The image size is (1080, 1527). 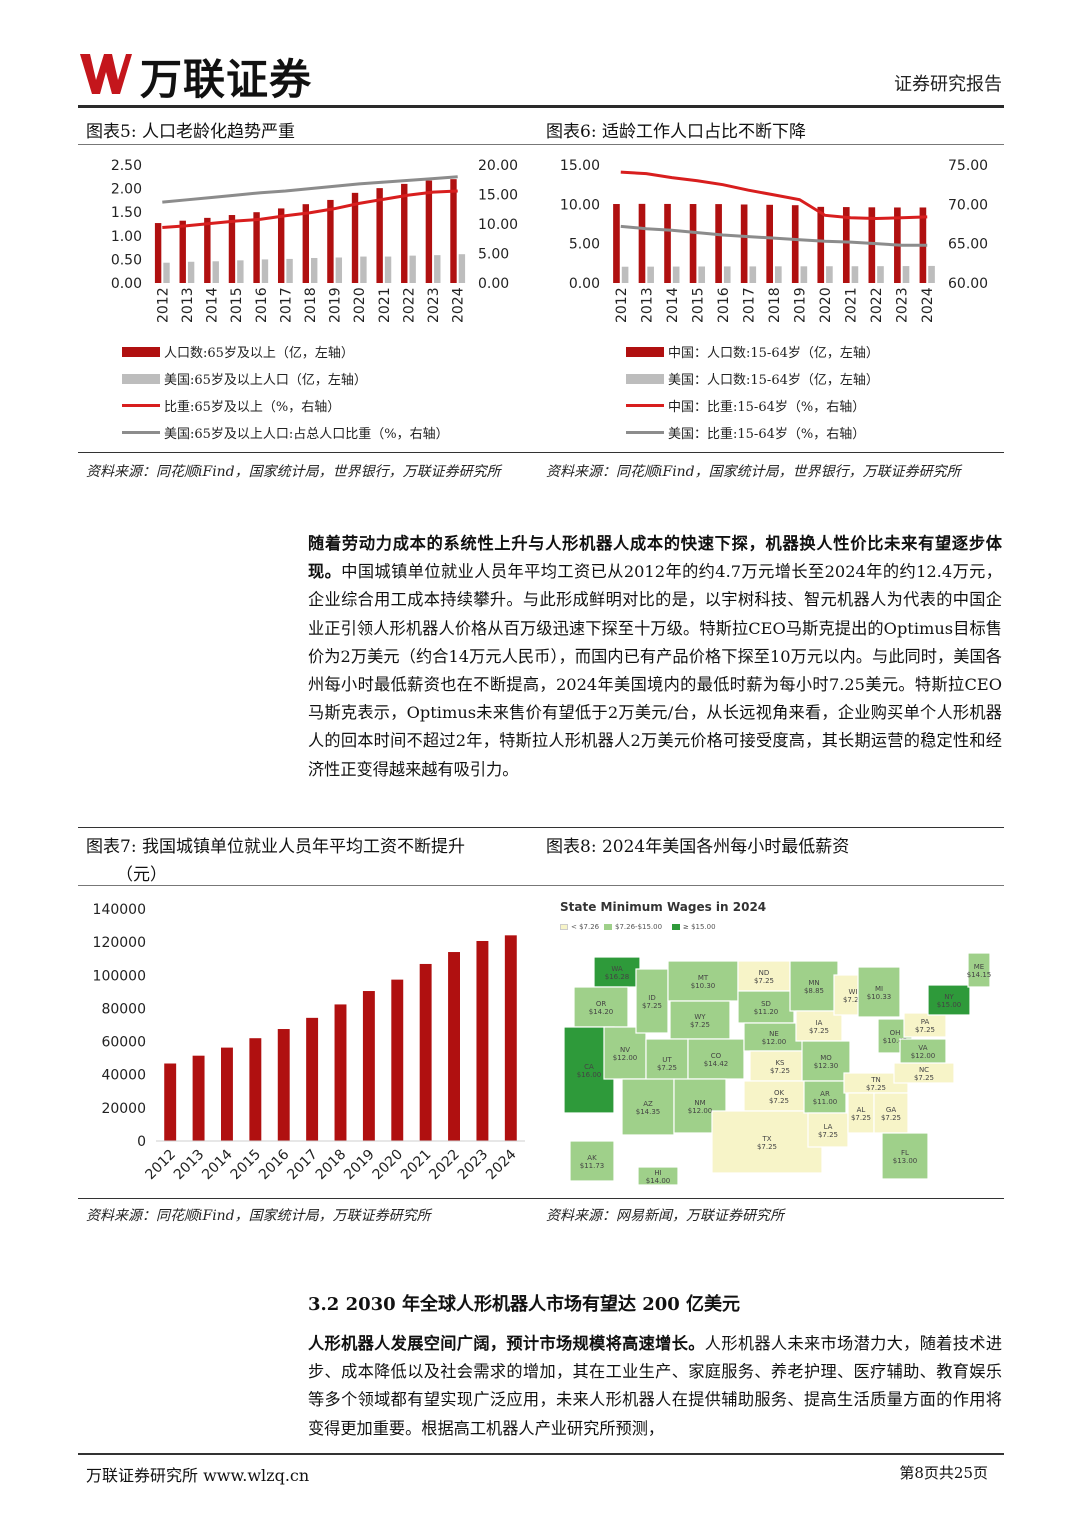 I want to click on map-title: State Minimum Wages in 2024, so click(x=663, y=907).